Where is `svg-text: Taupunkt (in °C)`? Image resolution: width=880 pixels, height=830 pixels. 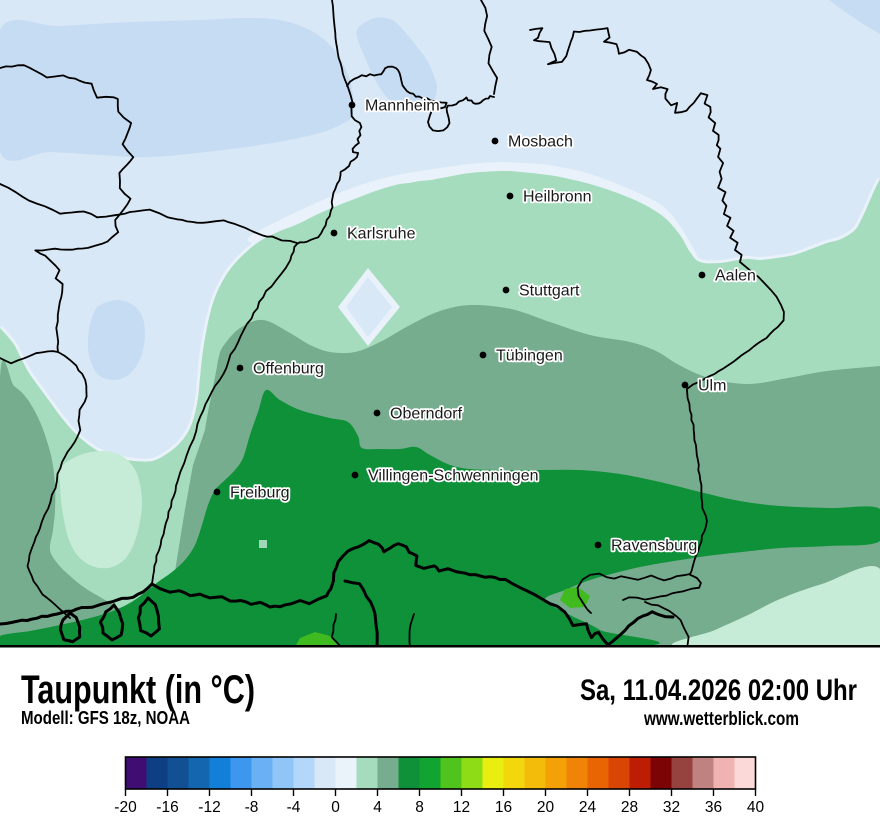 svg-text: Taupunkt (in °C) is located at coordinates (138, 690).